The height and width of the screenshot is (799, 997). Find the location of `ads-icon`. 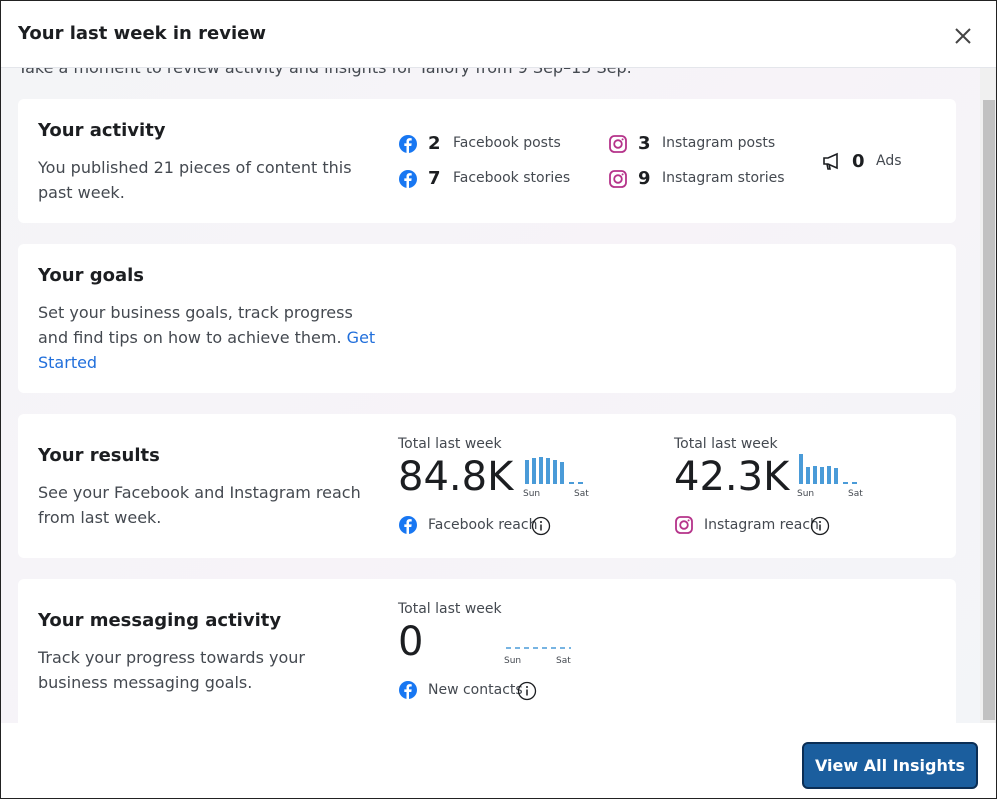

ads-icon is located at coordinates (830, 161).